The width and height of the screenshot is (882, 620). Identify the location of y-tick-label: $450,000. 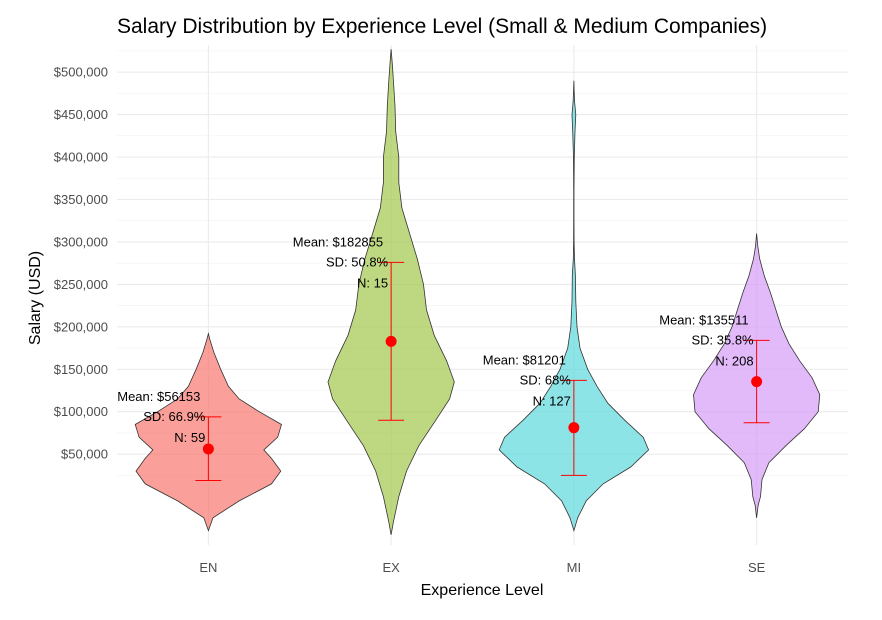
(81, 114).